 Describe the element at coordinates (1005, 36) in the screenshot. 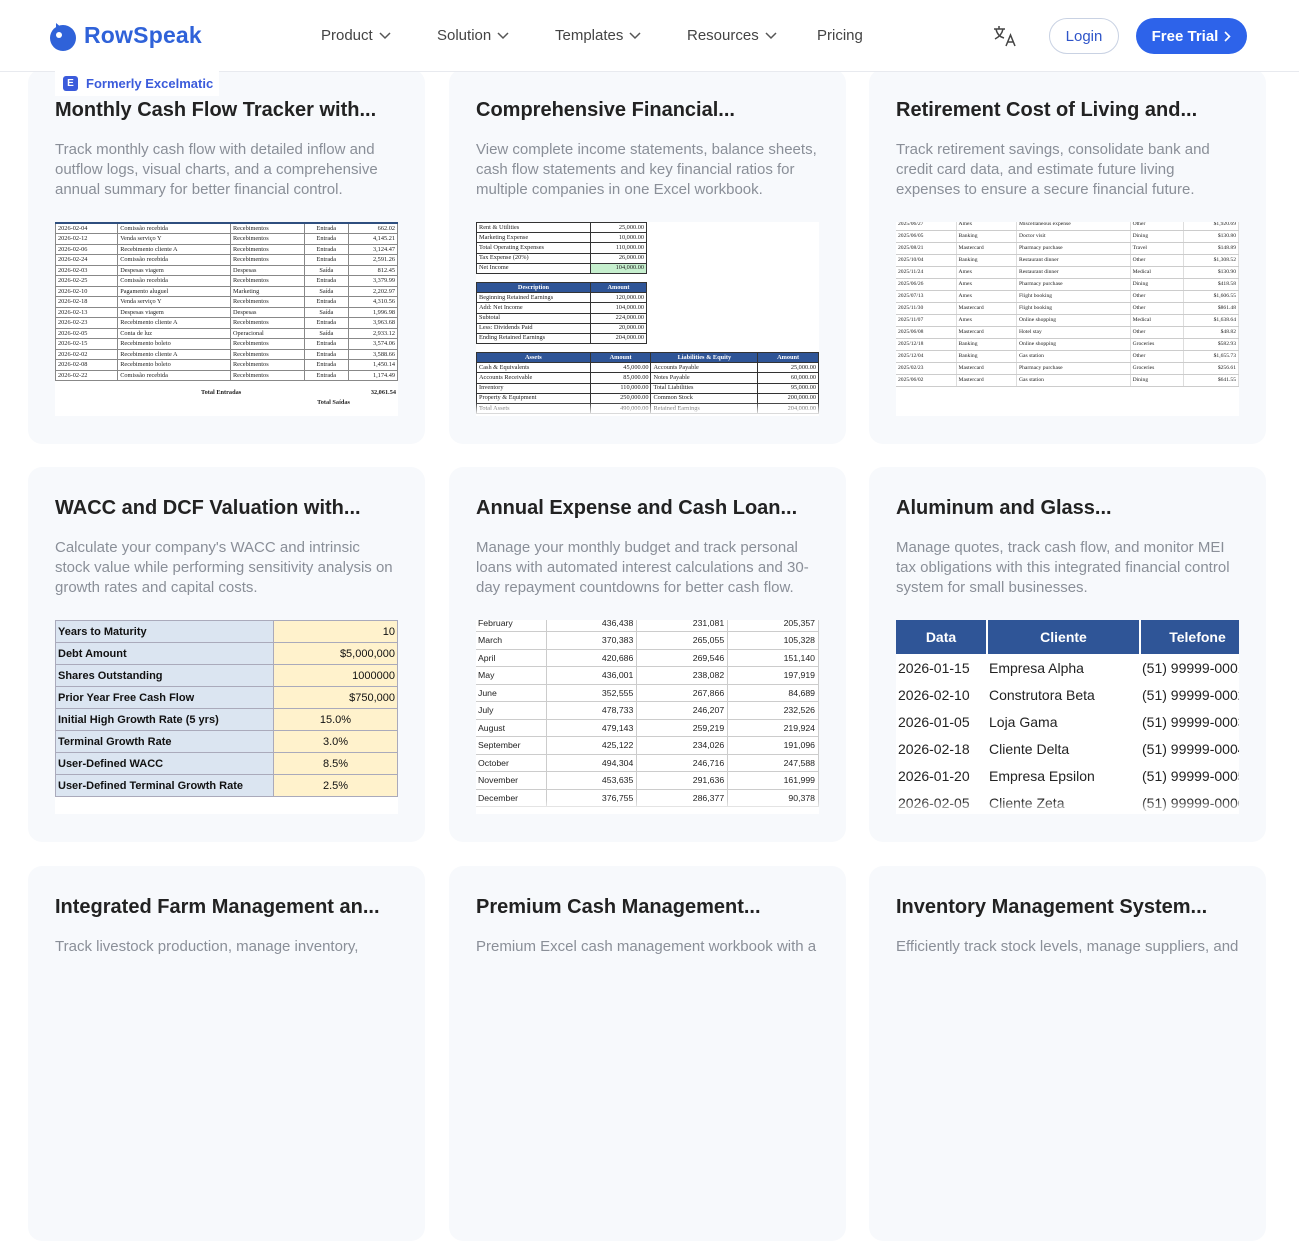

I see `language-icon` at that location.